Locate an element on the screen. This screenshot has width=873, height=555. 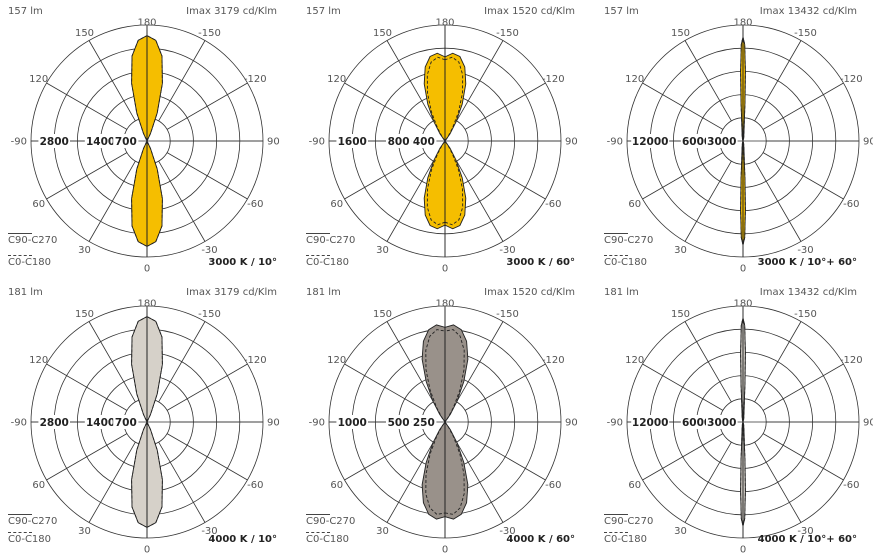
caption-label: 3000 K / 10° is located at coordinates (242, 263).